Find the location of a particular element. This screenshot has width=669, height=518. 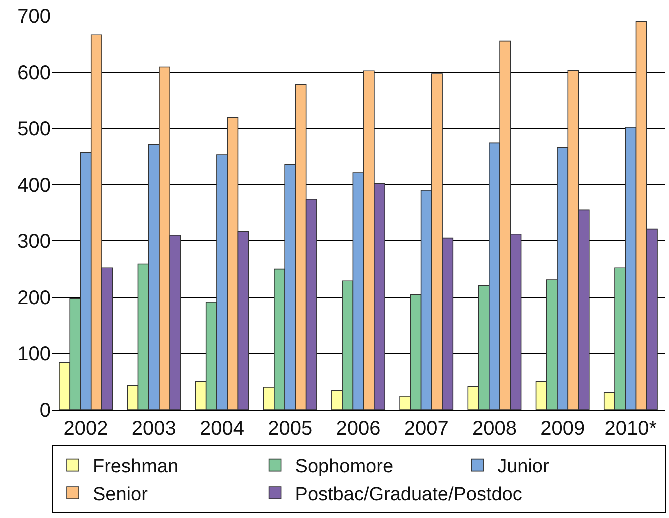

y-tick-label: 300 is located at coordinates (34, 242).